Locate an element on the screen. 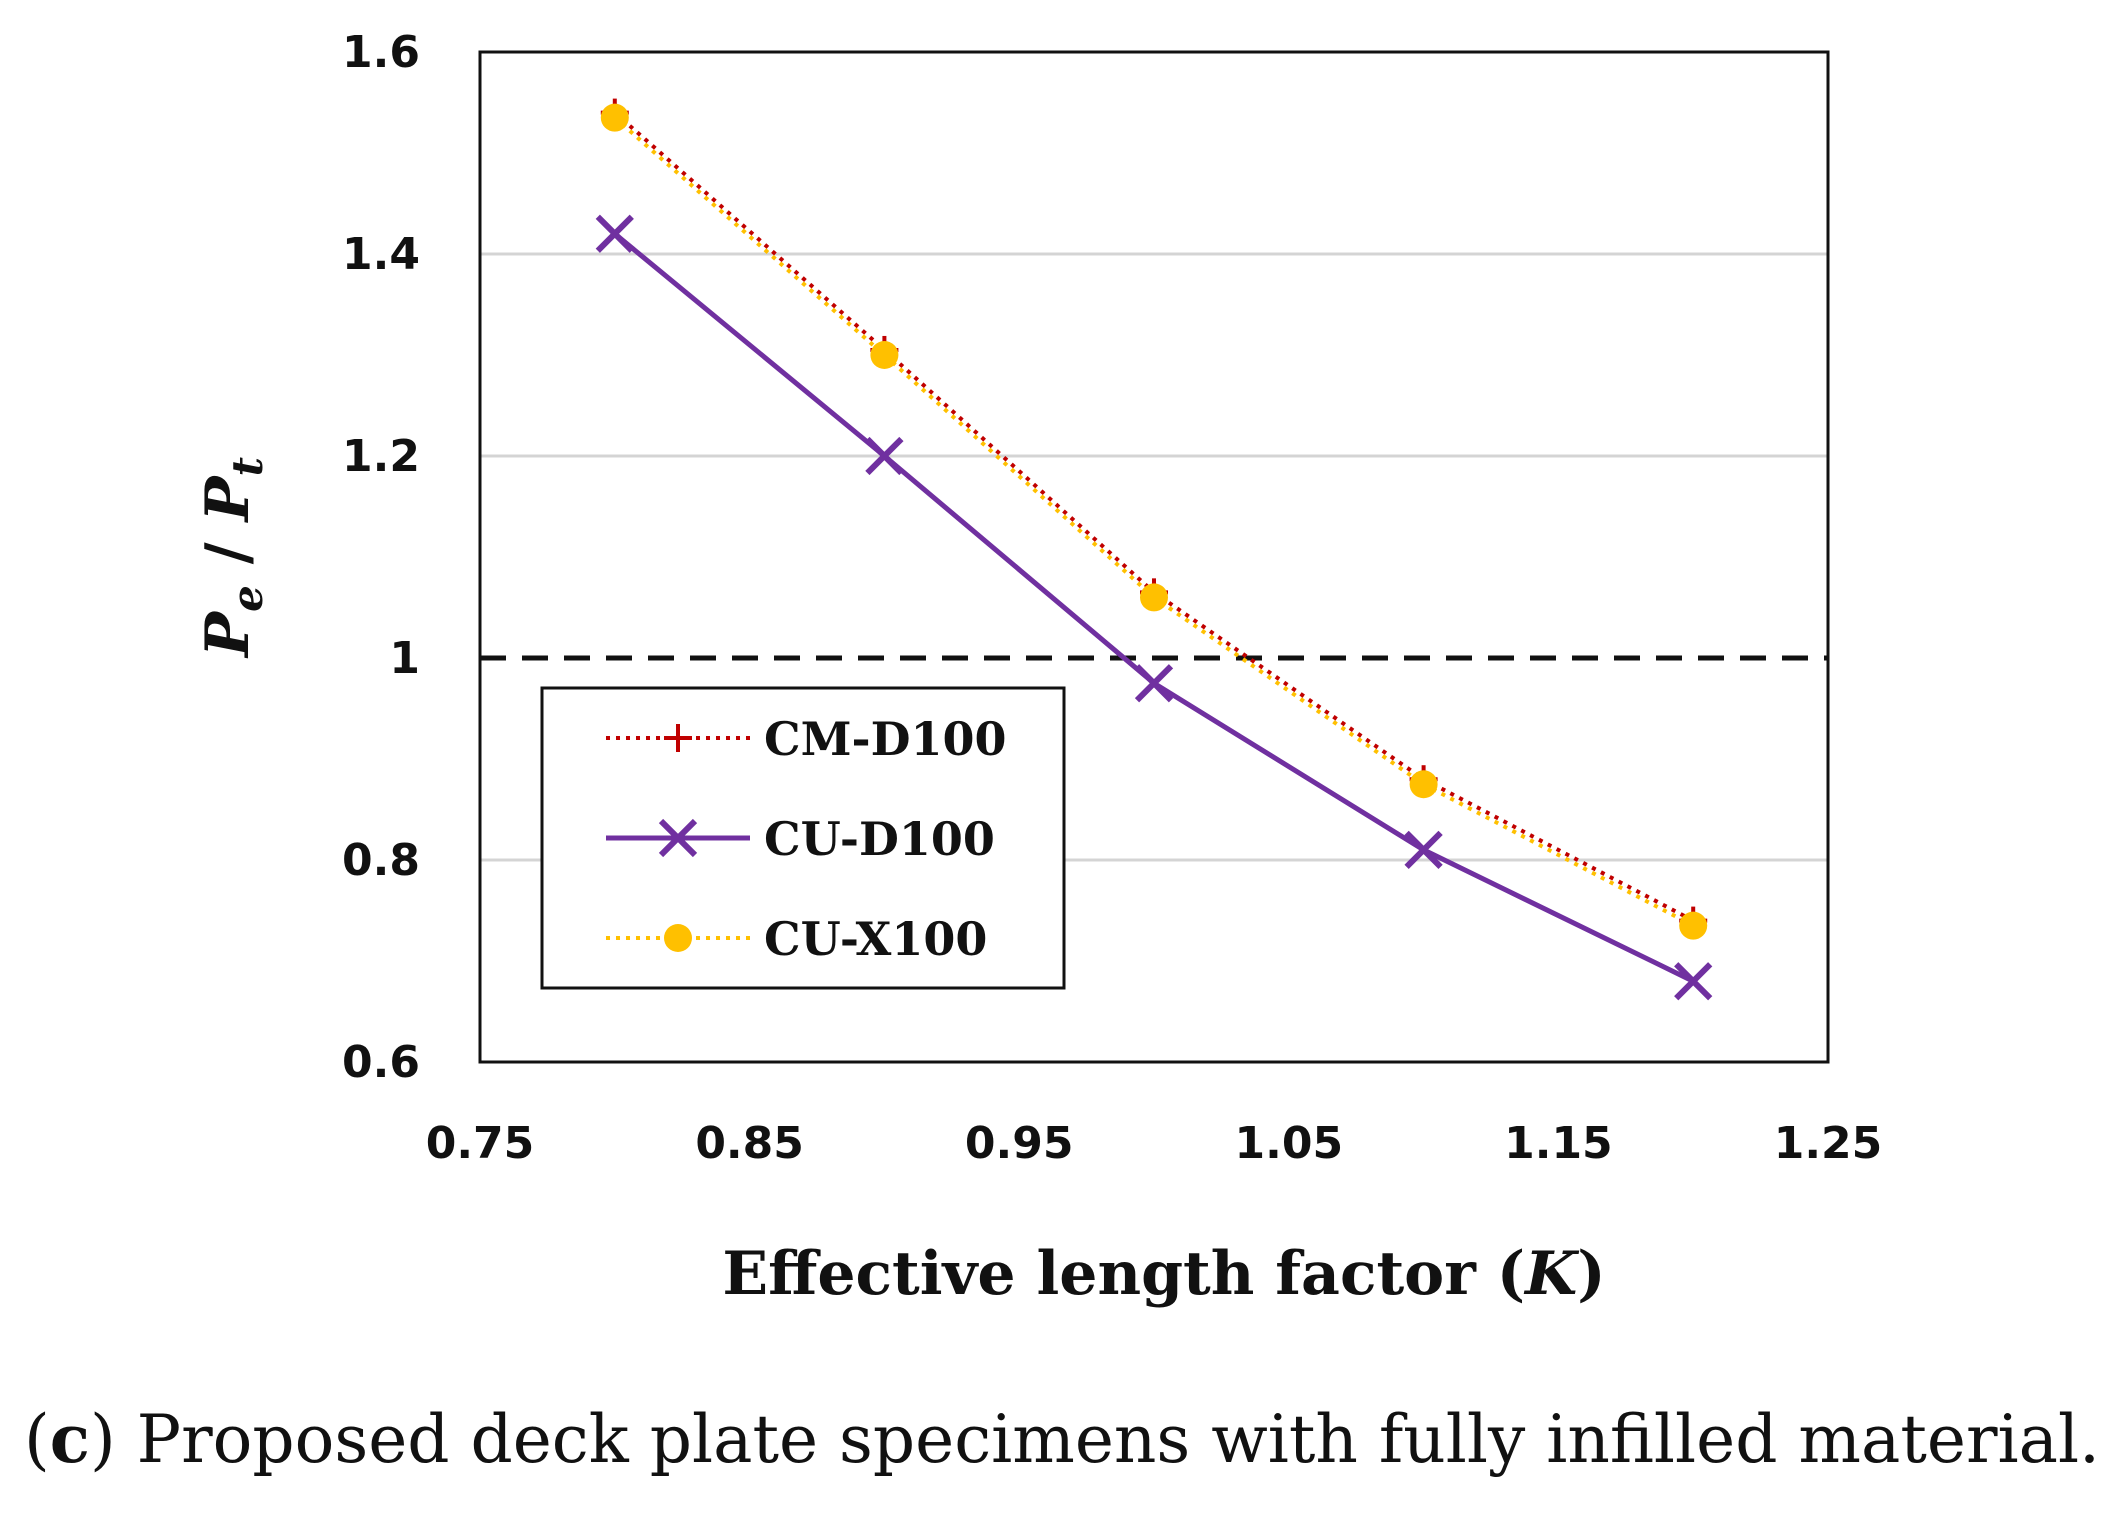  y-title-sep: / is located at coordinates (228, 553).